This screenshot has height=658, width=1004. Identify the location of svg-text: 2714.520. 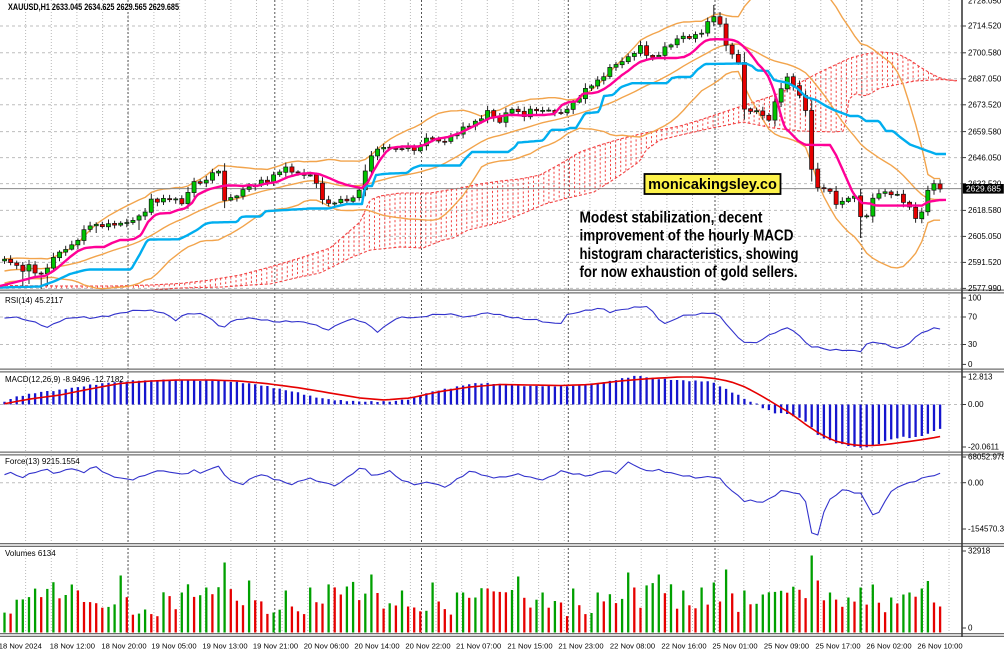
(985, 26).